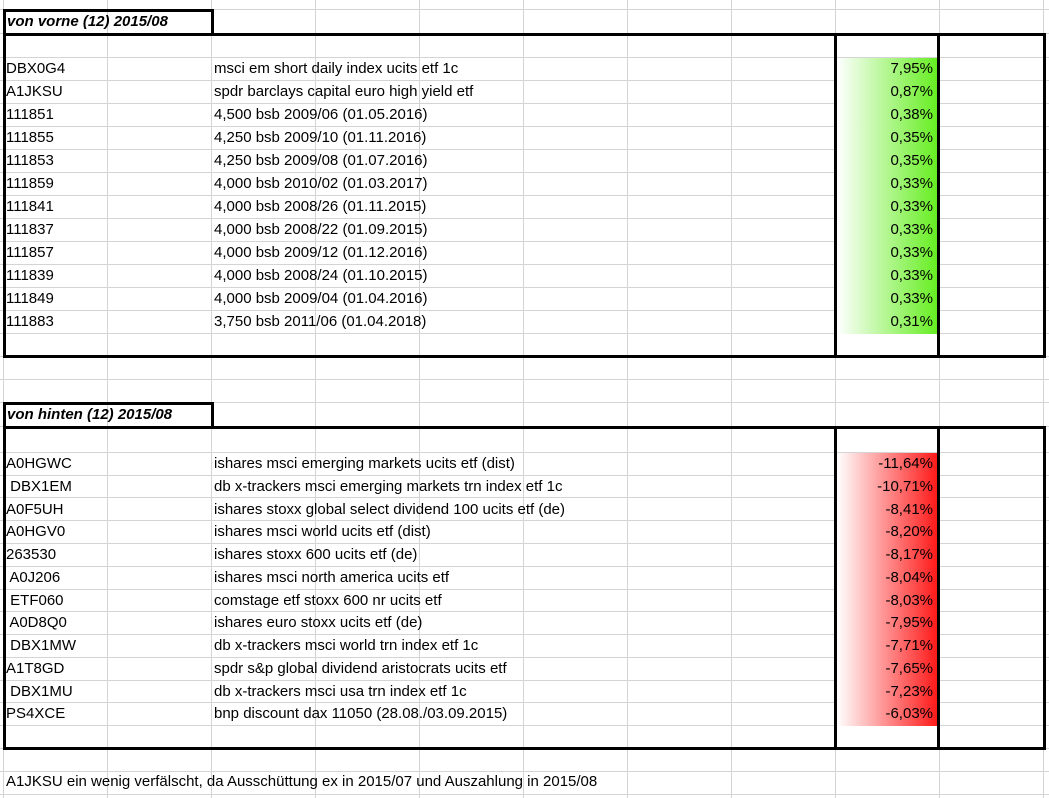 Image resolution: width=1049 pixels, height=798 pixels. What do you see at coordinates (905, 463) in the screenshot?
I see `performance-value: -11,64%` at bounding box center [905, 463].